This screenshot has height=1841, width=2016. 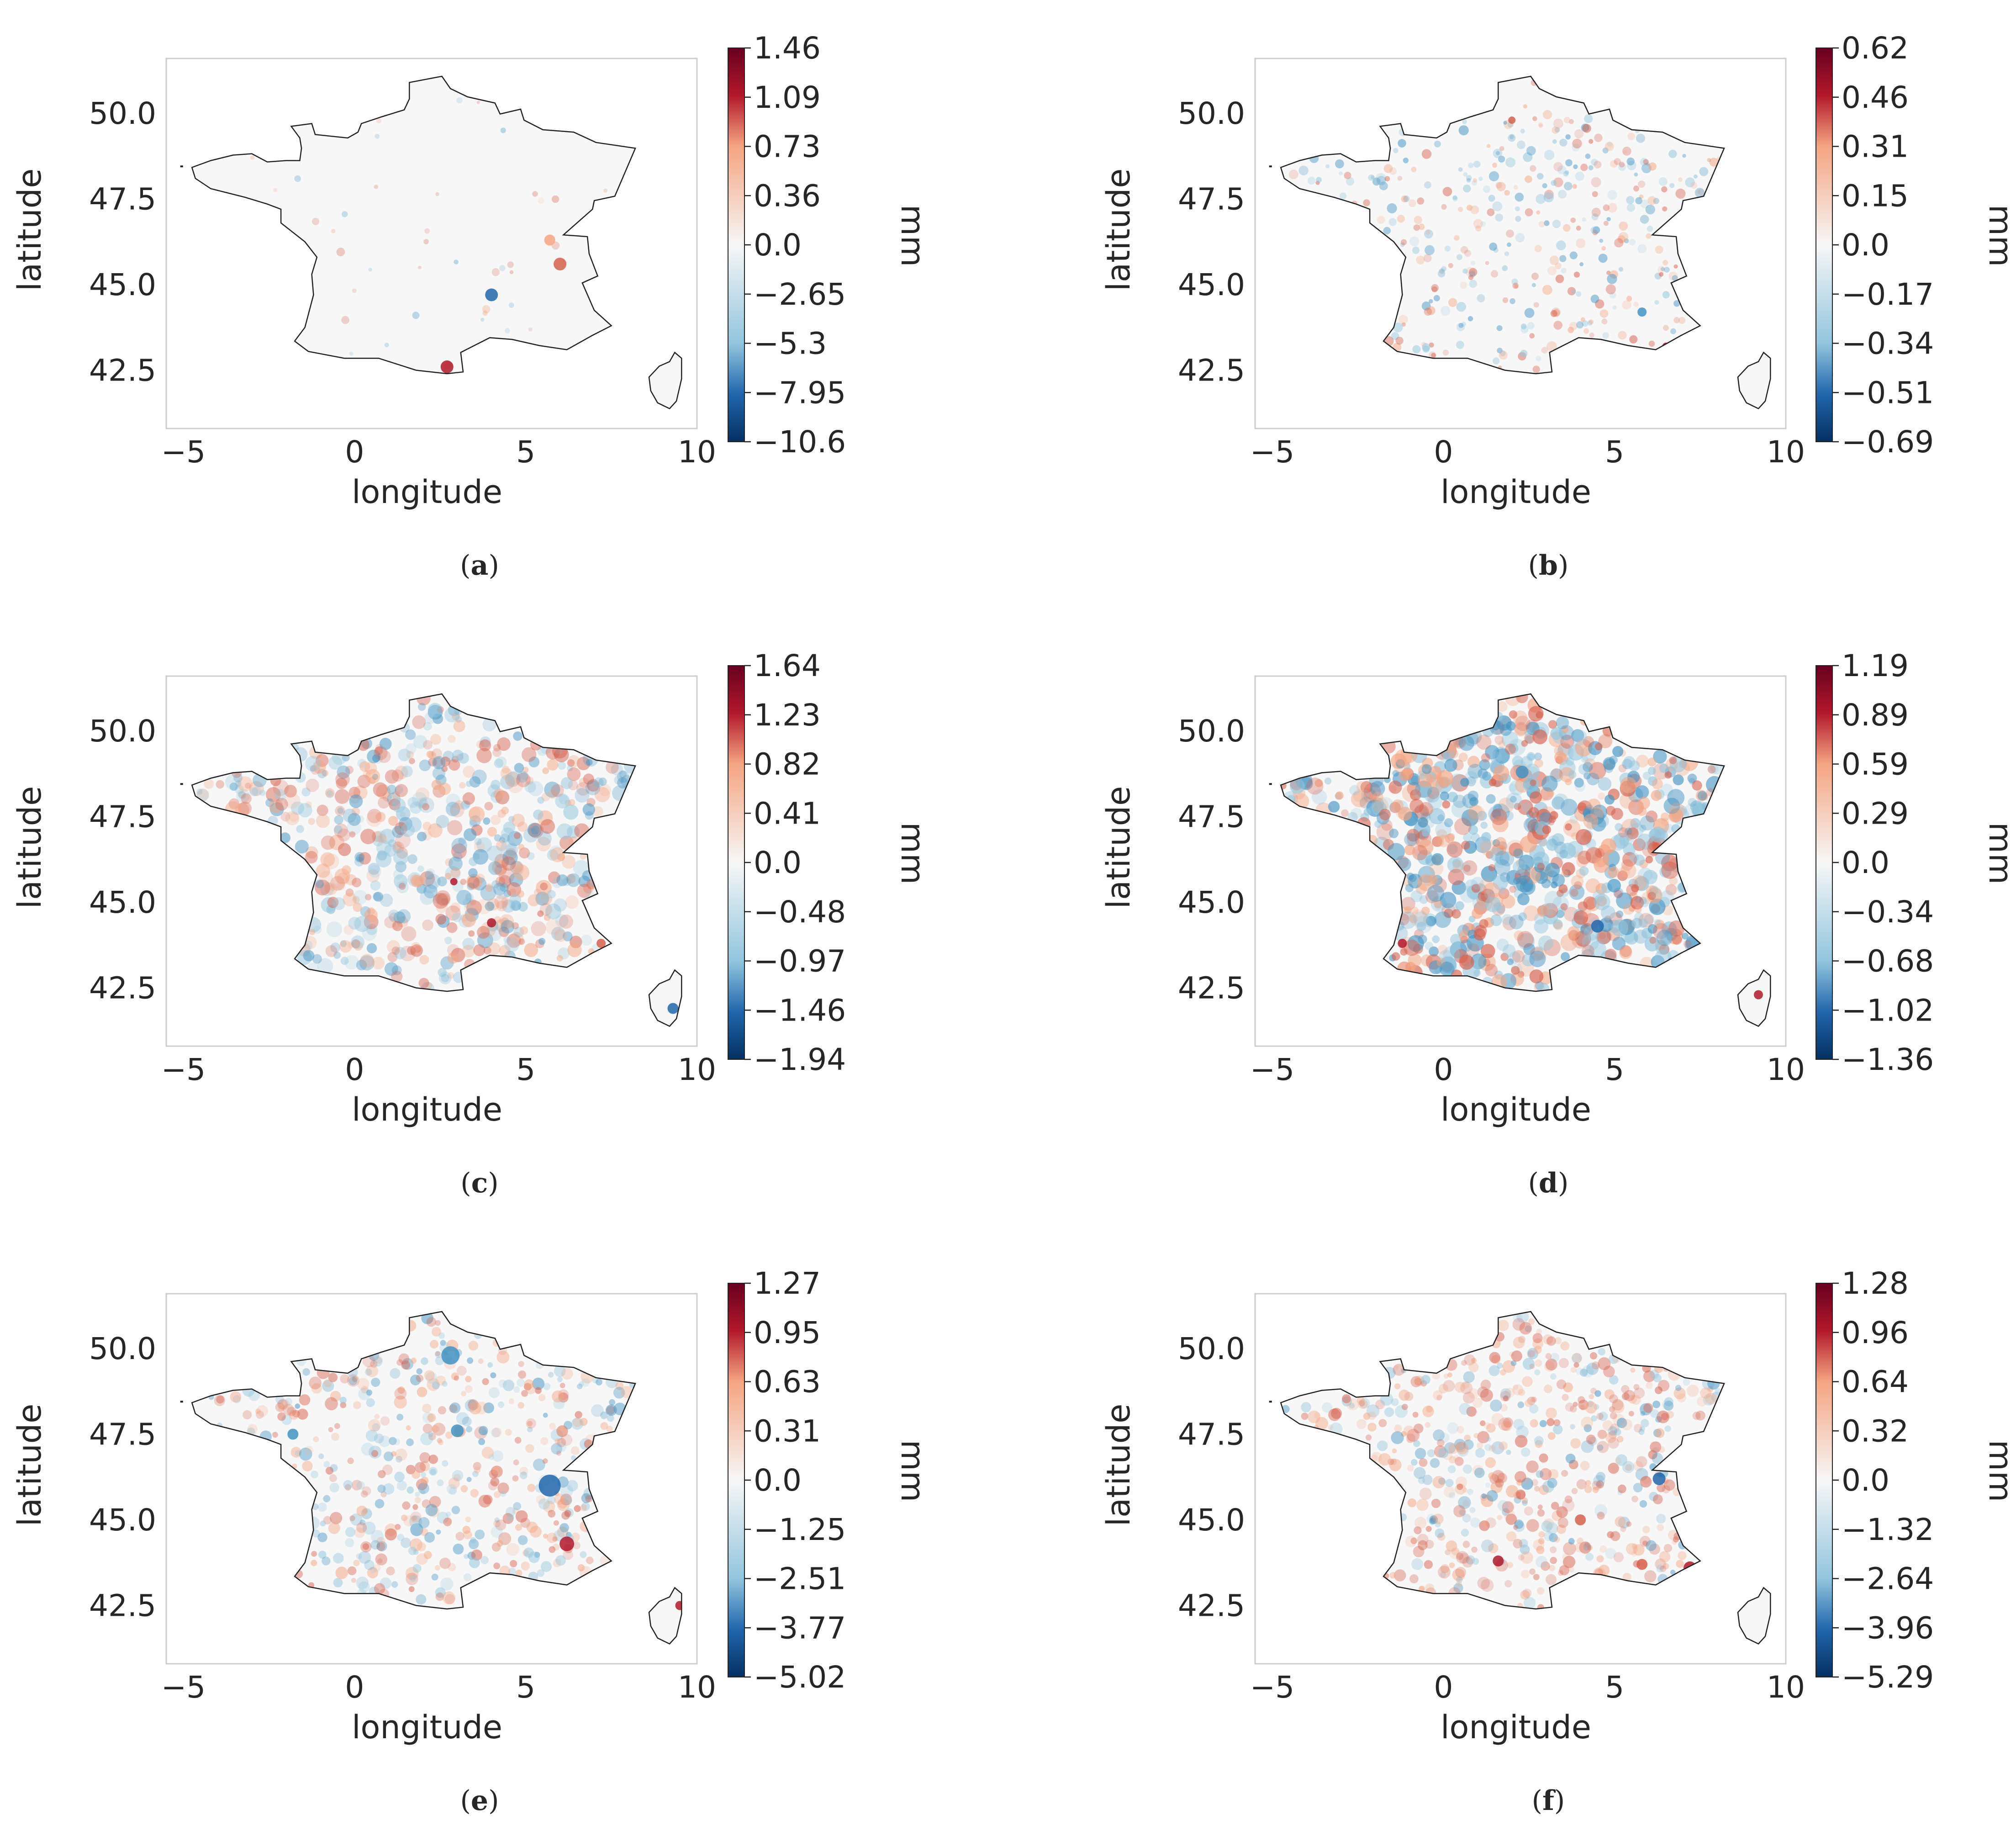 What do you see at coordinates (480, 1801) in the screenshot?
I see `panel-caption: (e)` at bounding box center [480, 1801].